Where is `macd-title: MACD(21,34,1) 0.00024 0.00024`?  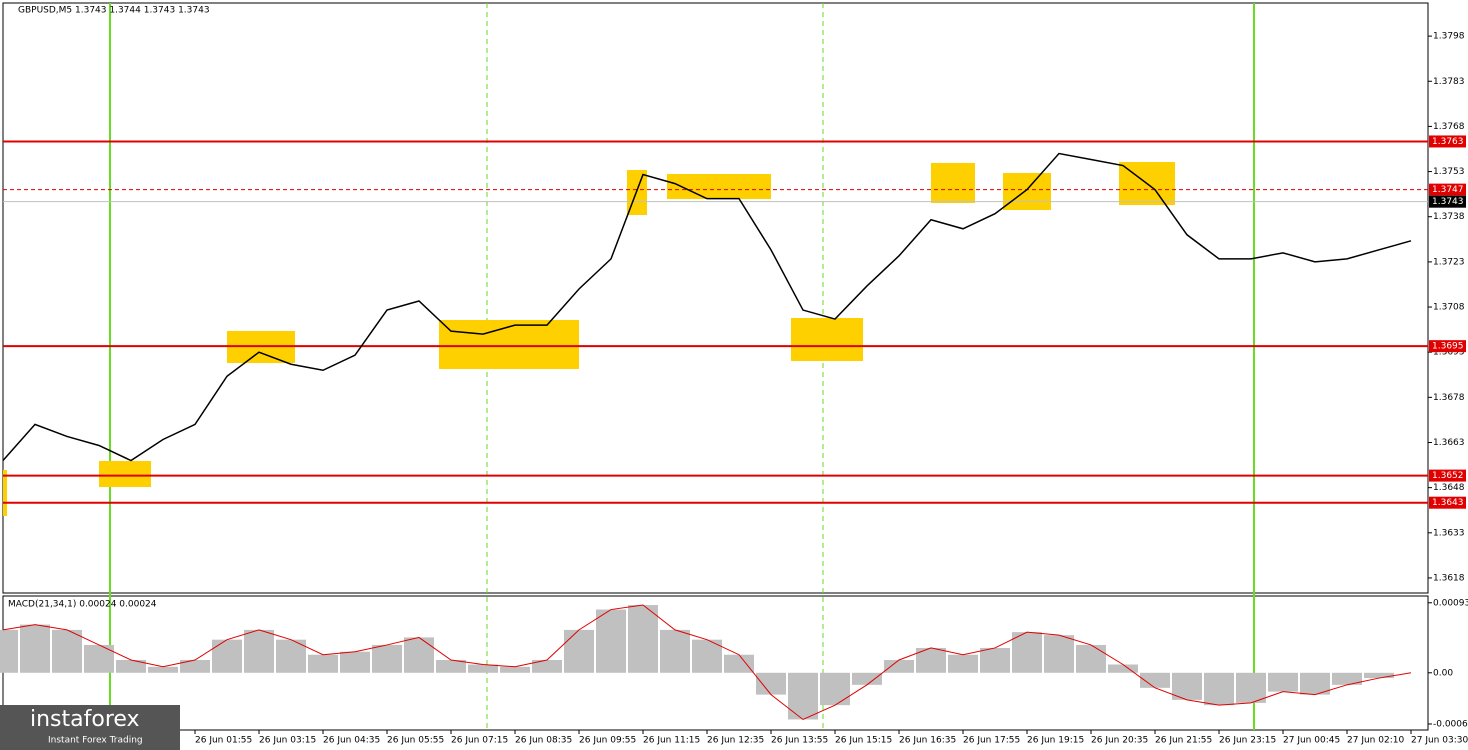 macd-title: MACD(21,34,1) 0.00024 0.00024 is located at coordinates (82, 605).